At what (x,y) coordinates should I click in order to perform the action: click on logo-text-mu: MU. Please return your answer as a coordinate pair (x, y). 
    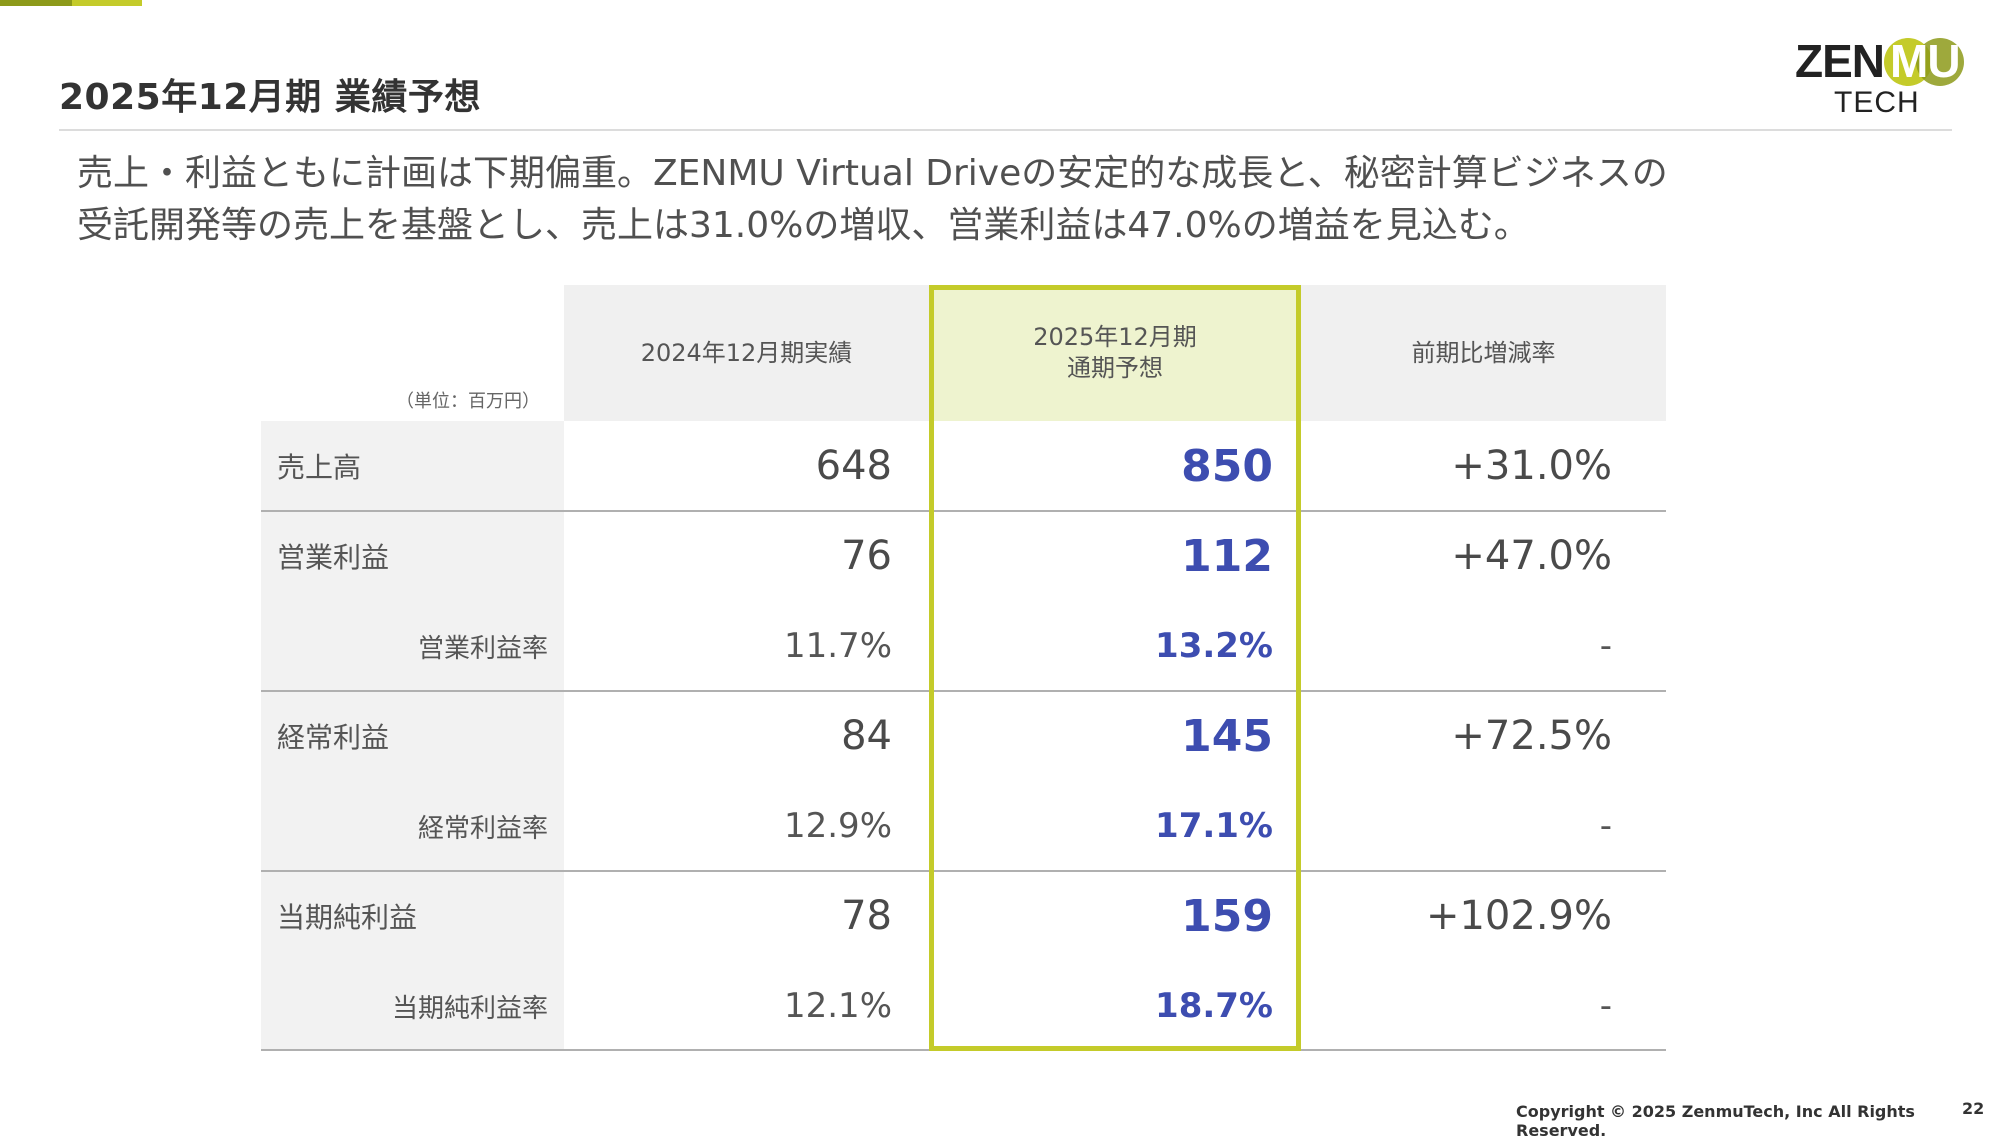
    Looking at the image, I should click on (1925, 61).